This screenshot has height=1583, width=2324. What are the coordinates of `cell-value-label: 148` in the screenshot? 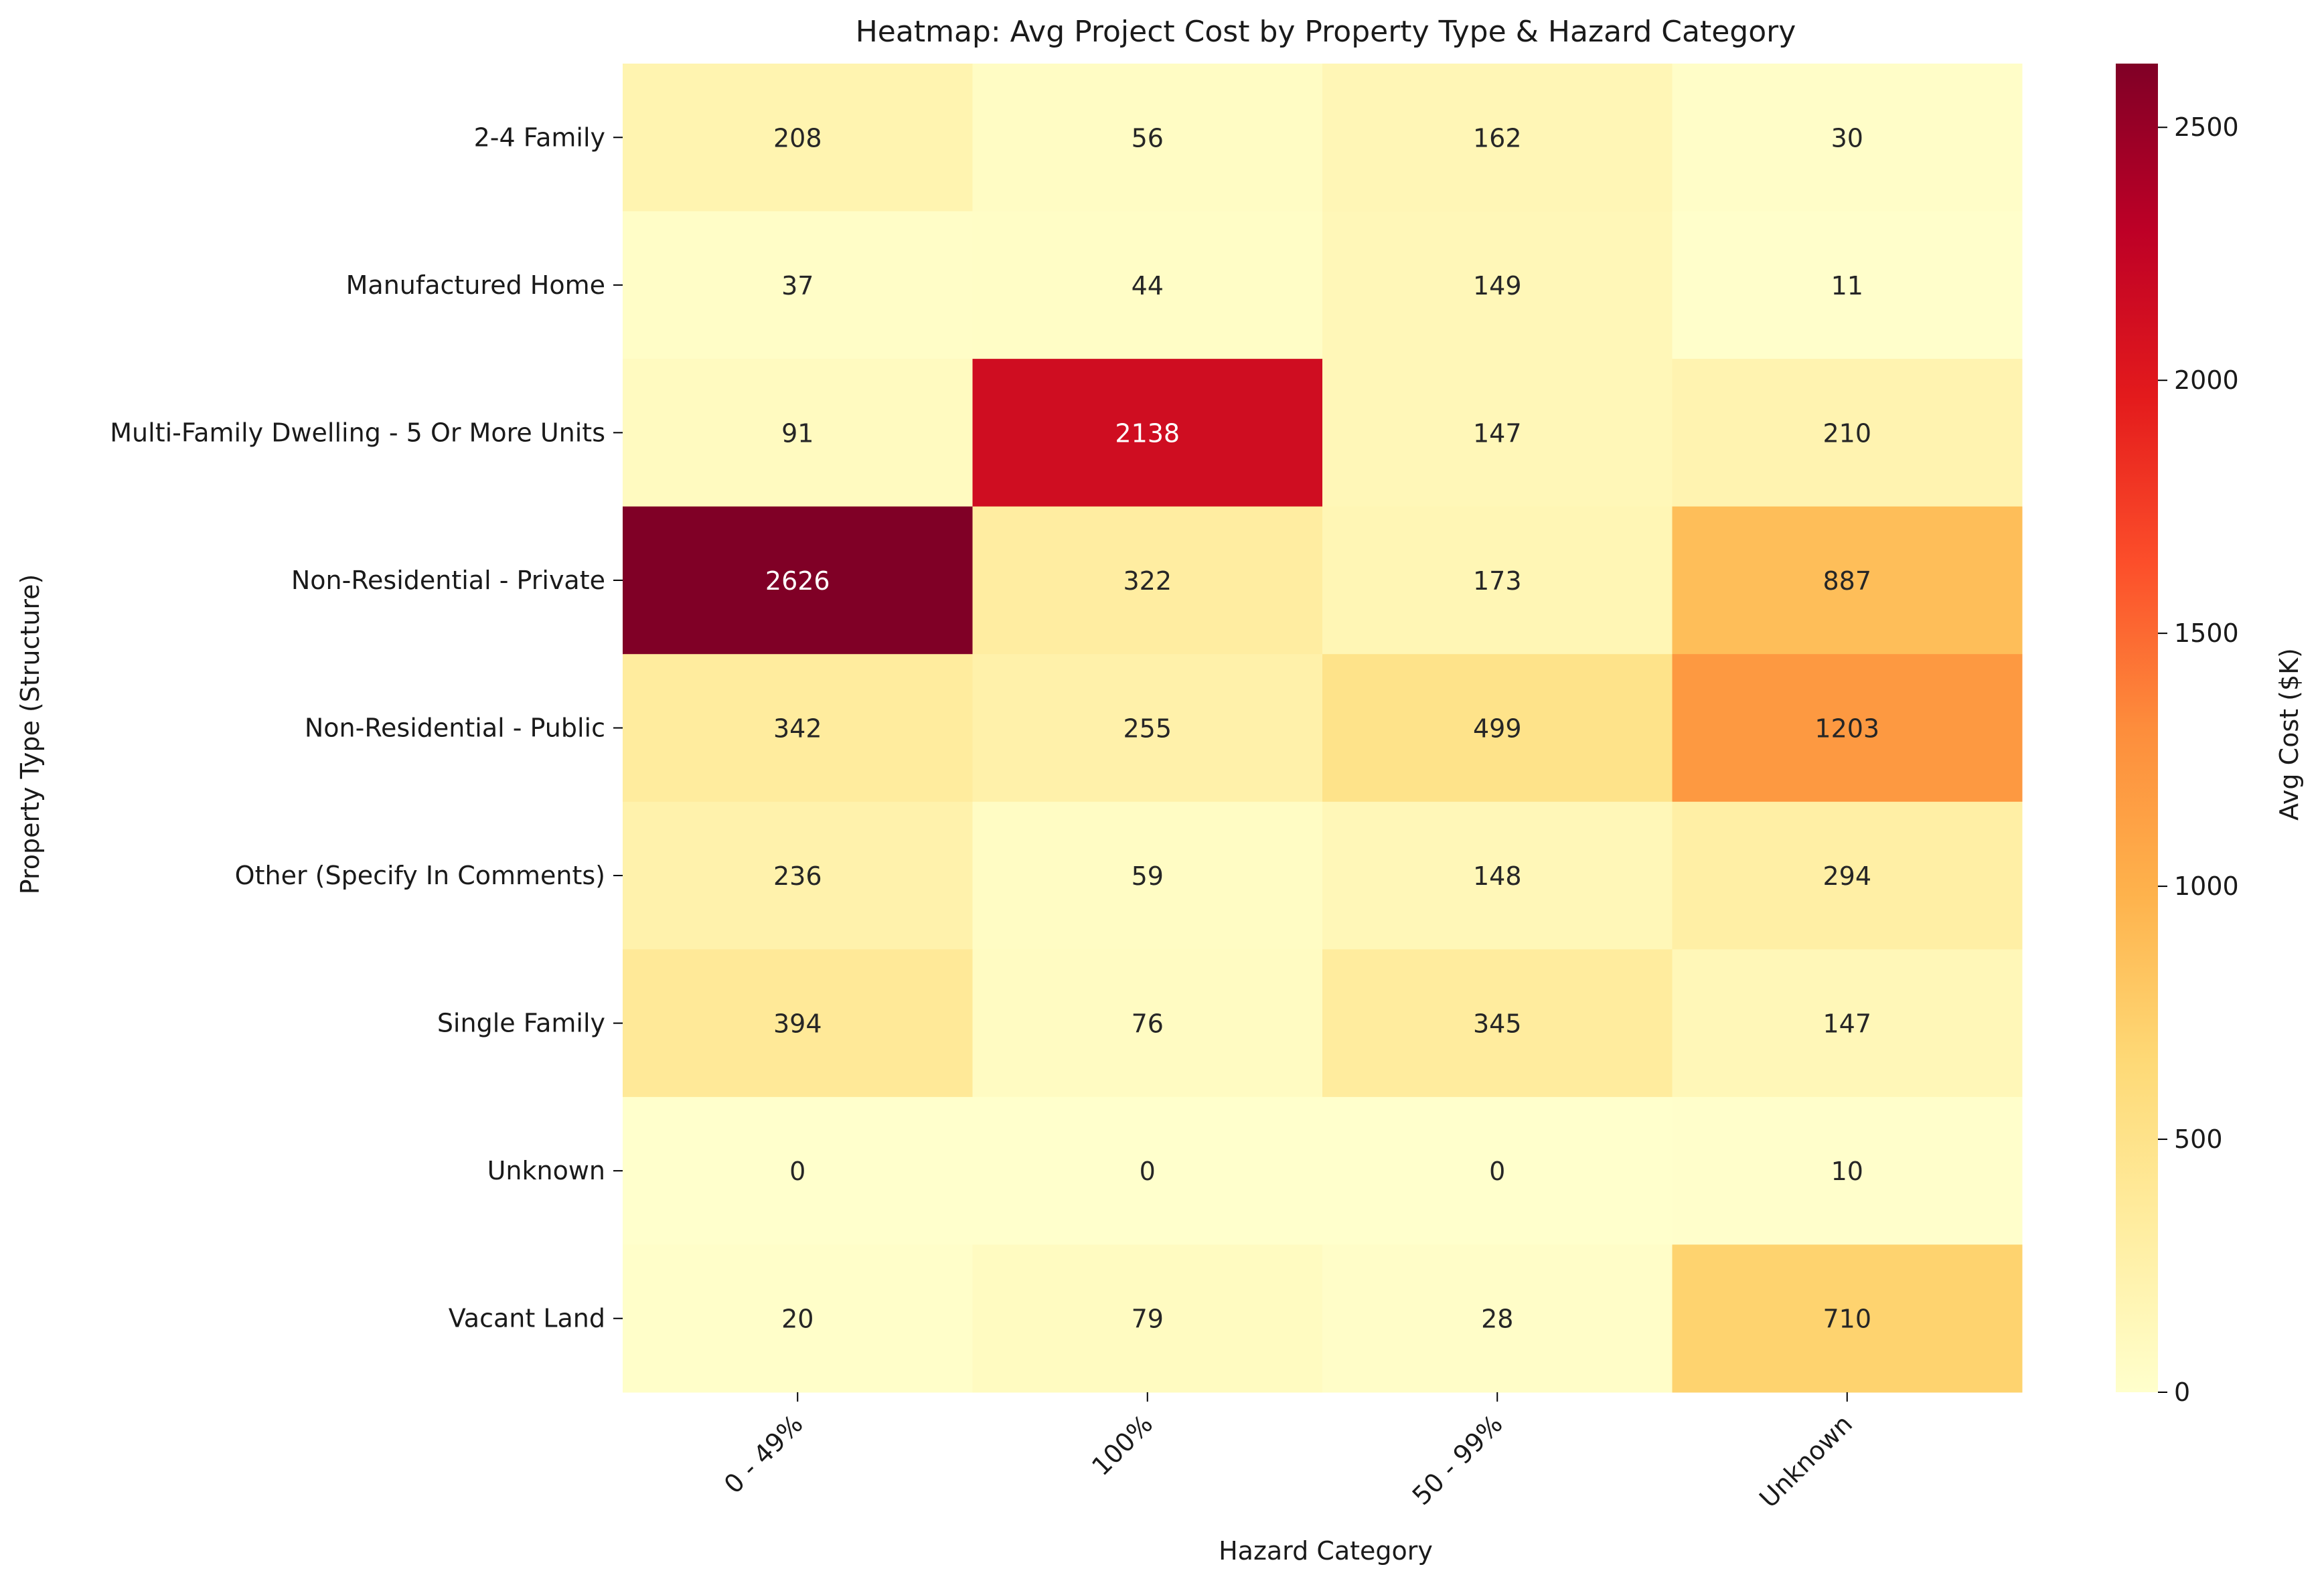 It's located at (1497, 876).